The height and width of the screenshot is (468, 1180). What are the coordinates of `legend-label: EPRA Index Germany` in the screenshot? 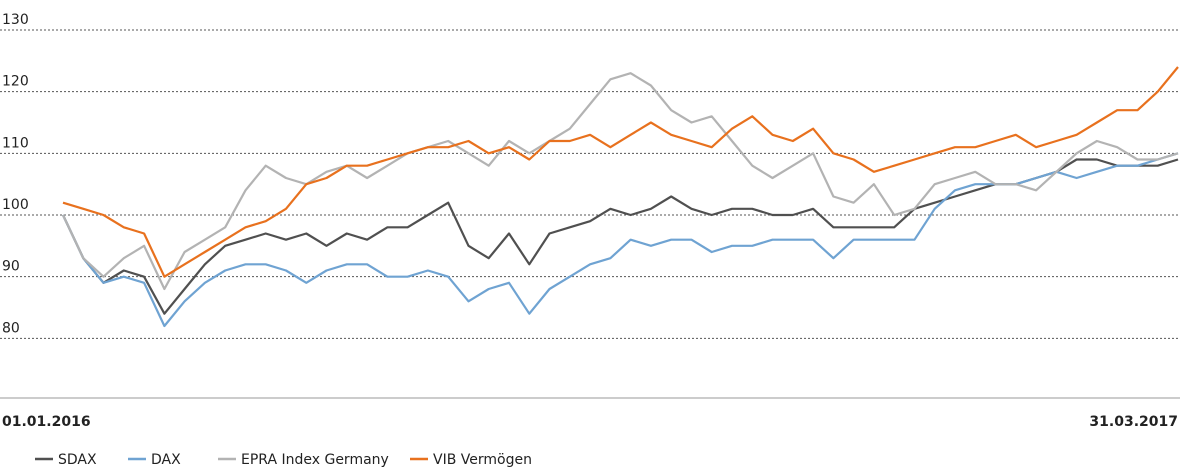 It's located at (315, 460).